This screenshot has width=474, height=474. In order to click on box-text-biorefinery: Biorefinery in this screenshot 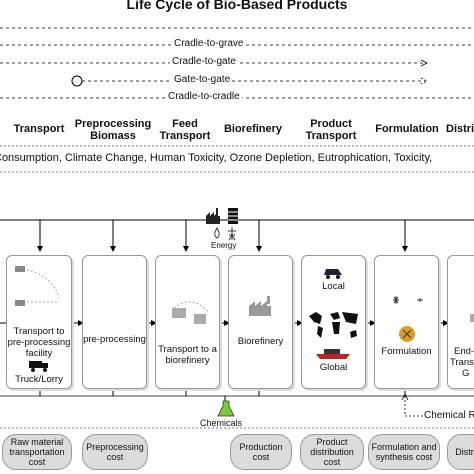, I will do `click(260, 341)`.